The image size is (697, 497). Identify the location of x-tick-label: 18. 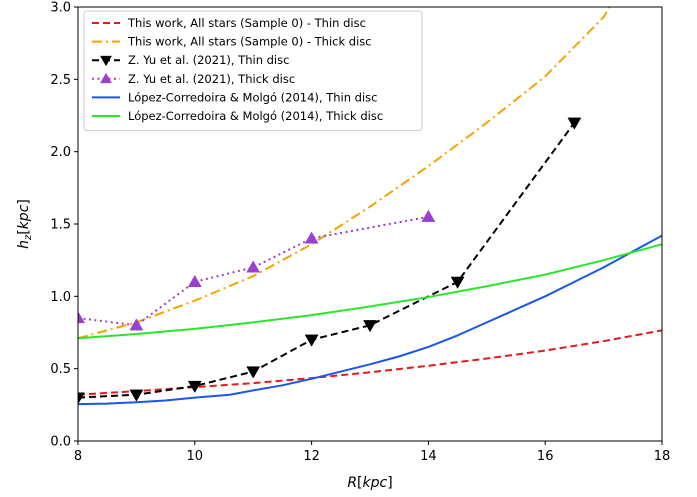
(662, 456).